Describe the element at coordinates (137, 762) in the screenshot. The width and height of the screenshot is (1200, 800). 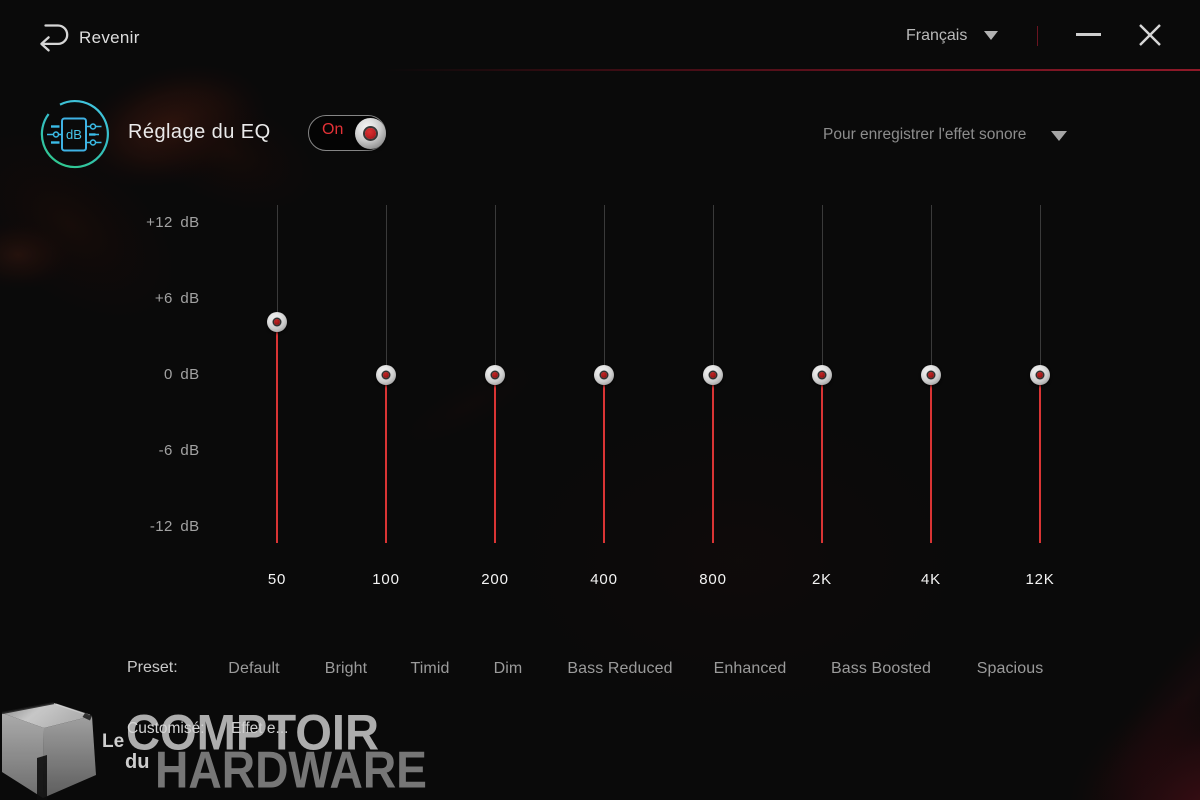
I see `svg-text: du` at that location.